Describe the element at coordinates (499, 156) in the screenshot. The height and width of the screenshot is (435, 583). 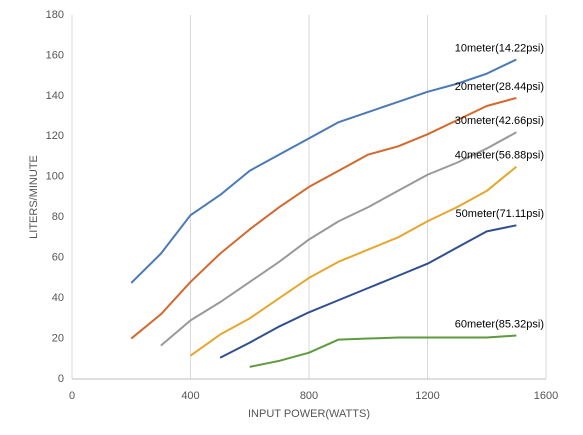
I see `series-label: 40meter(56.88psi)` at that location.